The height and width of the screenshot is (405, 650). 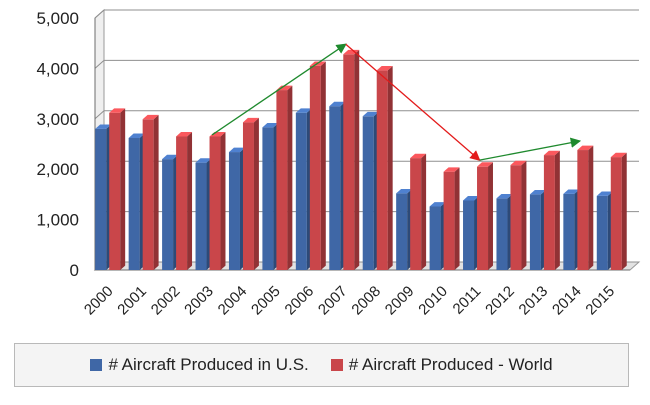 What do you see at coordinates (57, 18) in the screenshot?
I see `y-tick-label: 5,000` at bounding box center [57, 18].